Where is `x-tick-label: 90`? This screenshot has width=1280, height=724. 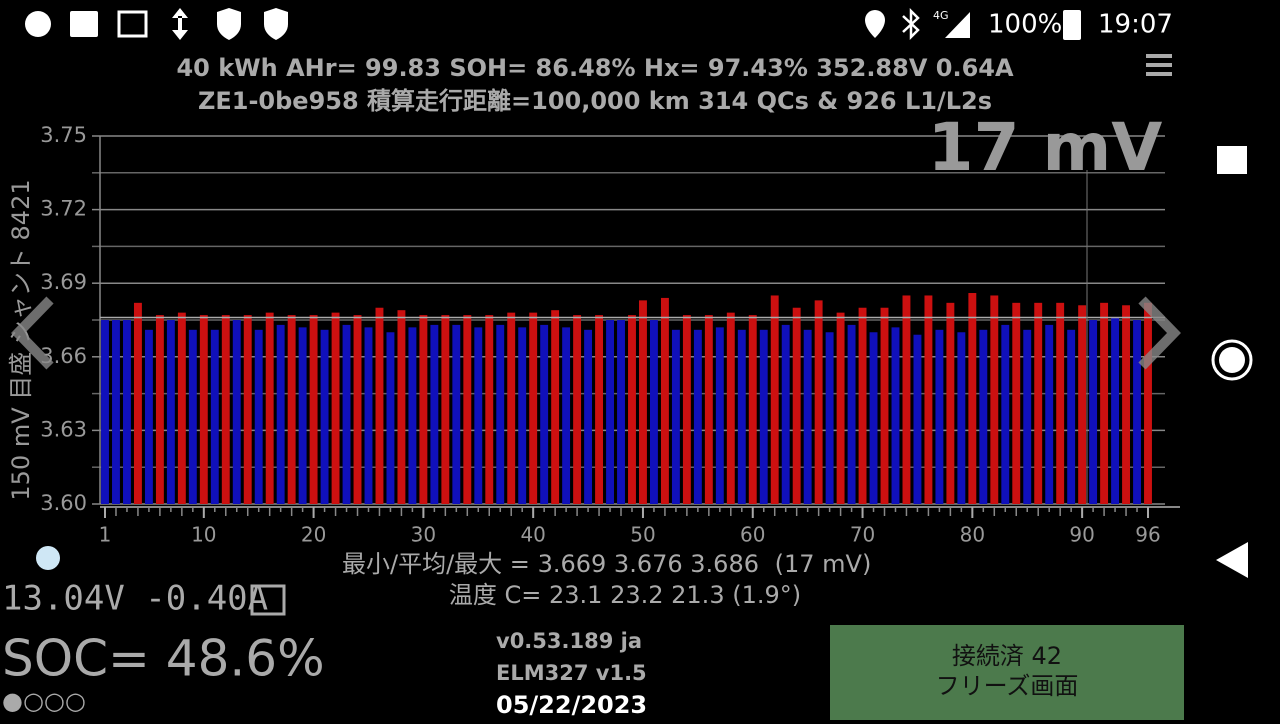 x-tick-label: 90 is located at coordinates (1081, 535).